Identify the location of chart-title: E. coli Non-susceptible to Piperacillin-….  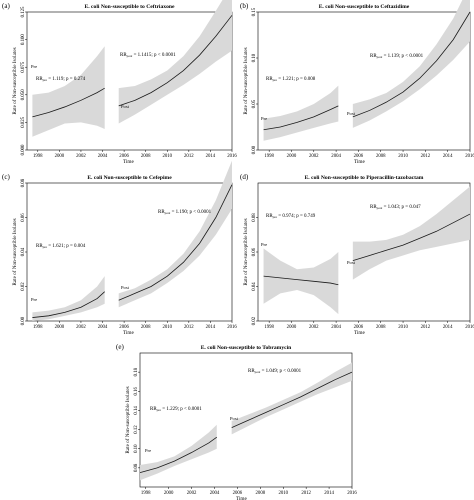
(364, 178).